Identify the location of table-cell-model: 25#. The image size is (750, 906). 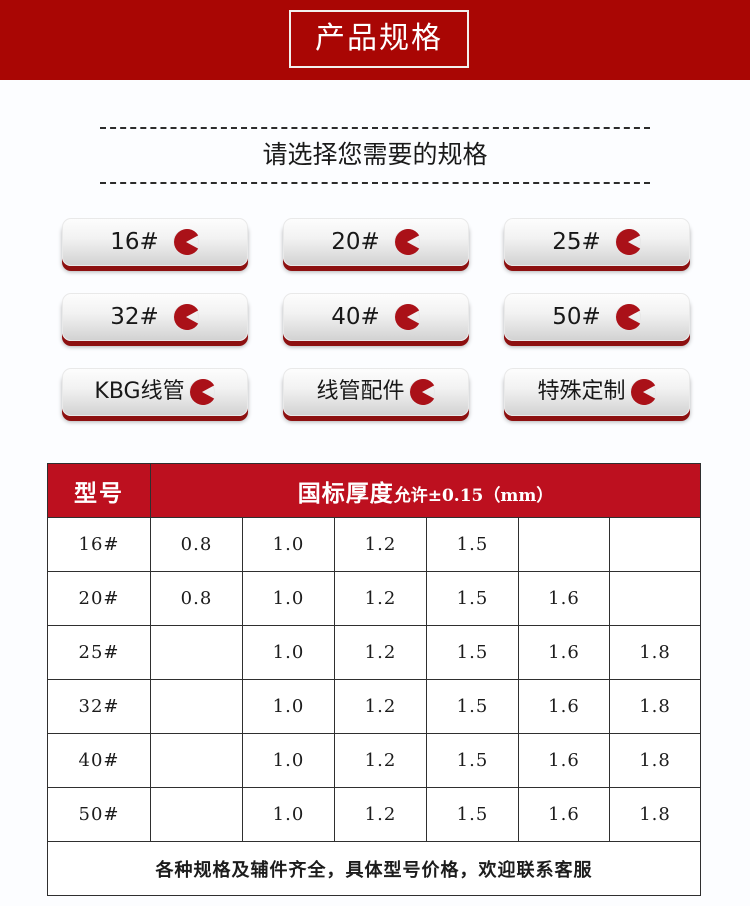
(99, 652).